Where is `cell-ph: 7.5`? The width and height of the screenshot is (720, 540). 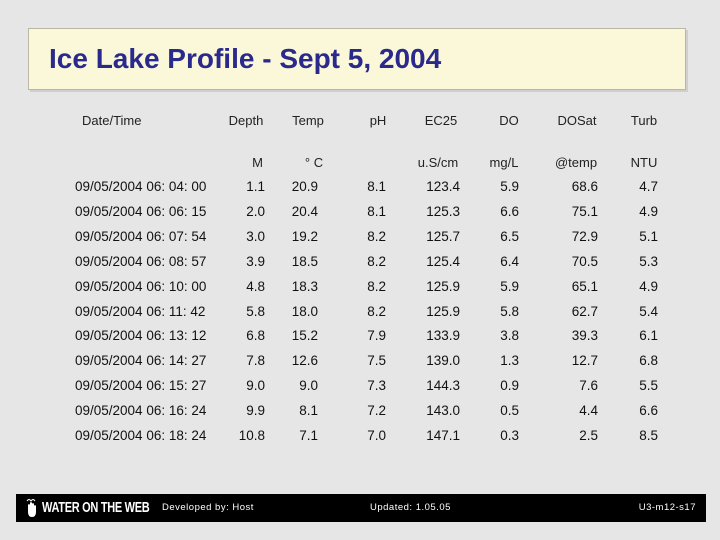
cell-ph: 7.5 is located at coordinates (376, 360).